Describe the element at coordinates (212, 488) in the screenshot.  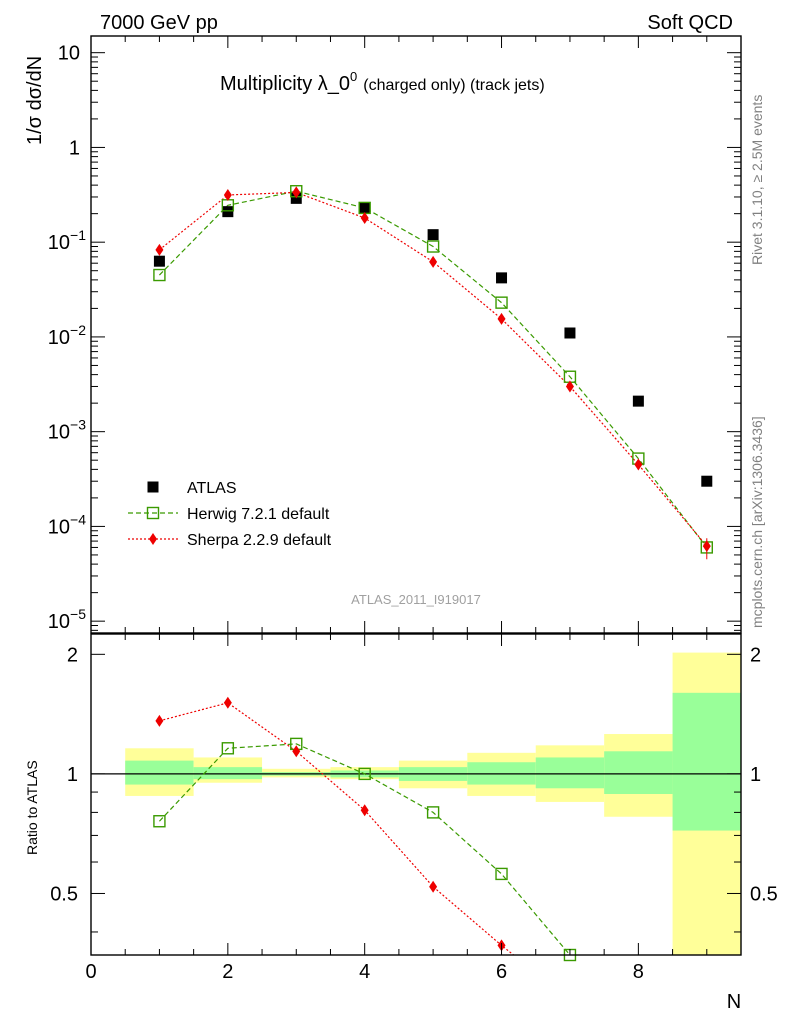
I see `legend-label-0: ATLAS` at that location.